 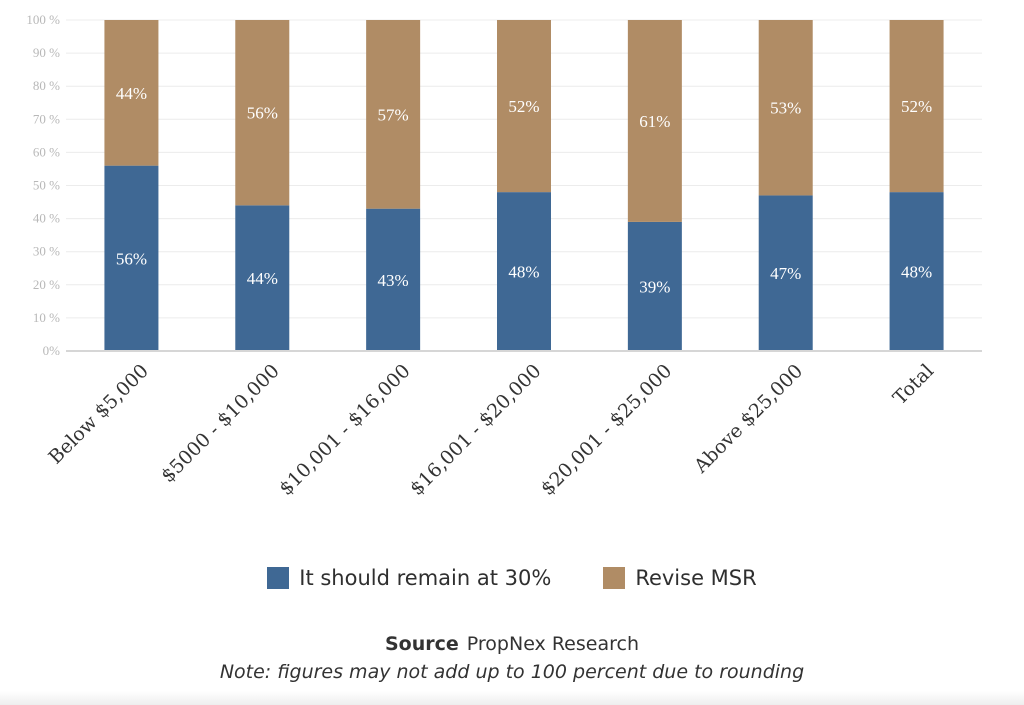 I want to click on data-label-remain: 39%, so click(x=654, y=286).